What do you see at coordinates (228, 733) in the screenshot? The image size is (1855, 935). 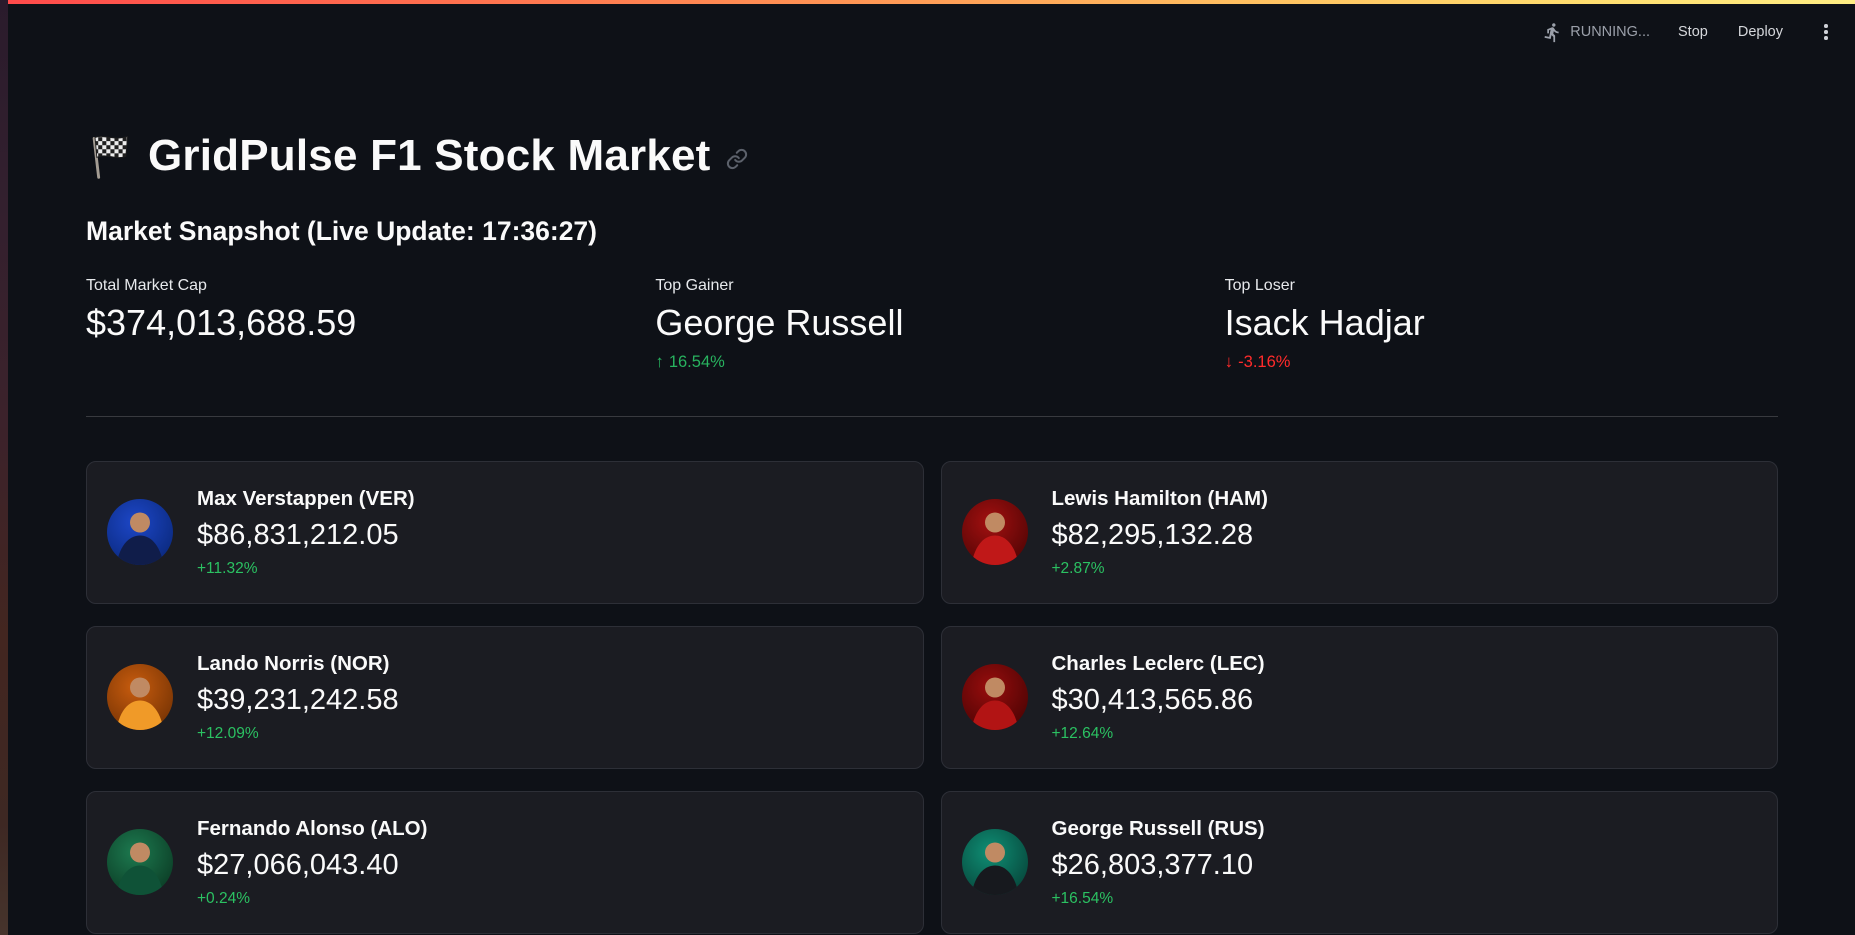 I see `driver-change: +12.09%` at bounding box center [228, 733].